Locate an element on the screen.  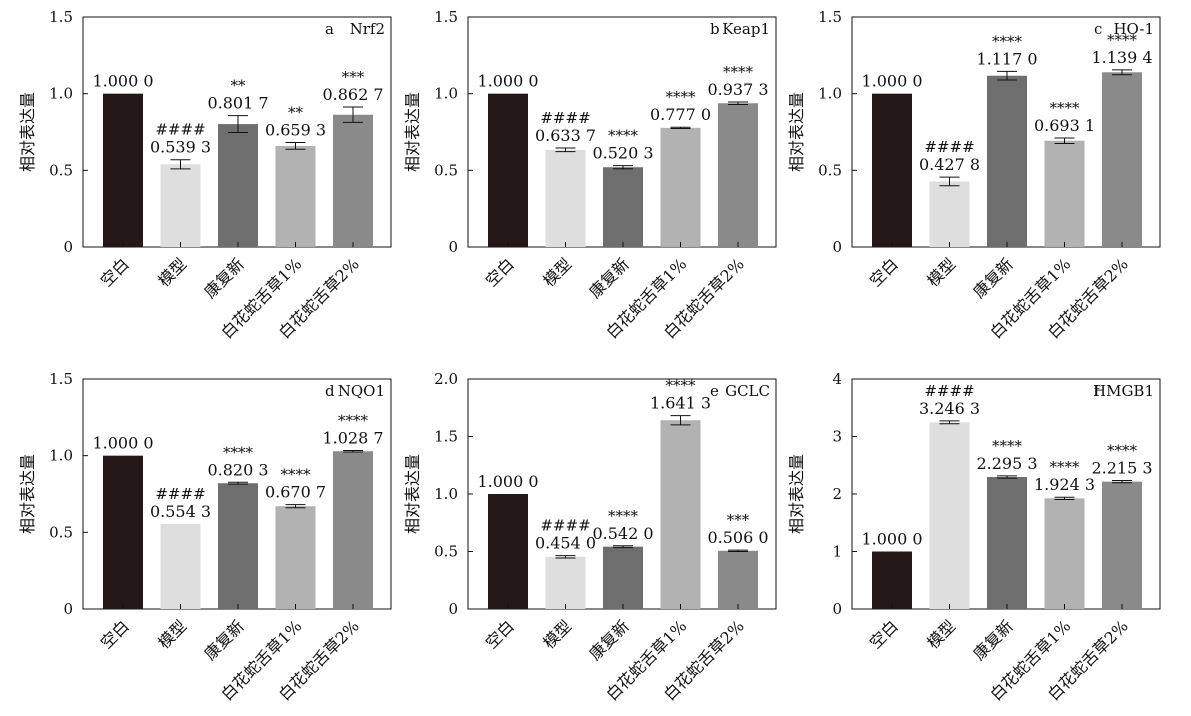
y-tick-label: 4 is located at coordinates (837, 379).